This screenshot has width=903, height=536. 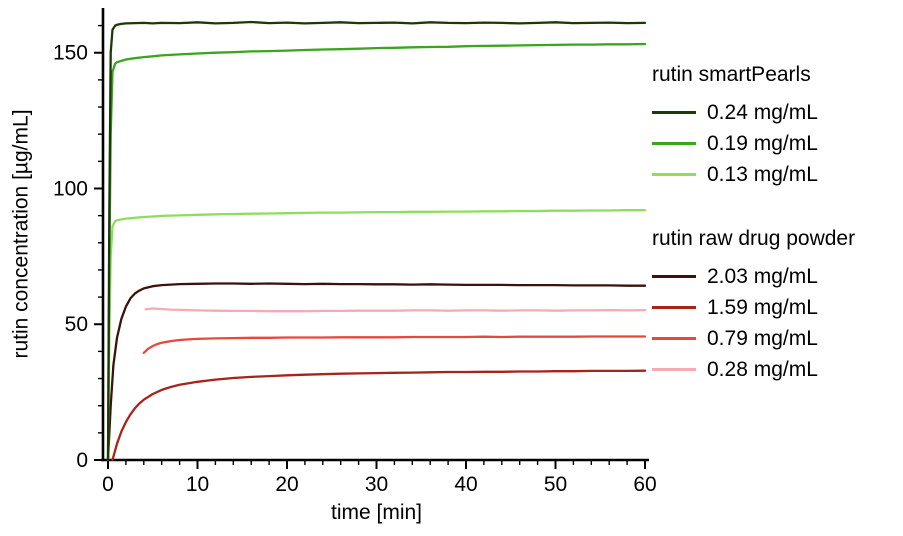 What do you see at coordinates (108, 484) in the screenshot?
I see `x-tick-label: 0` at bounding box center [108, 484].